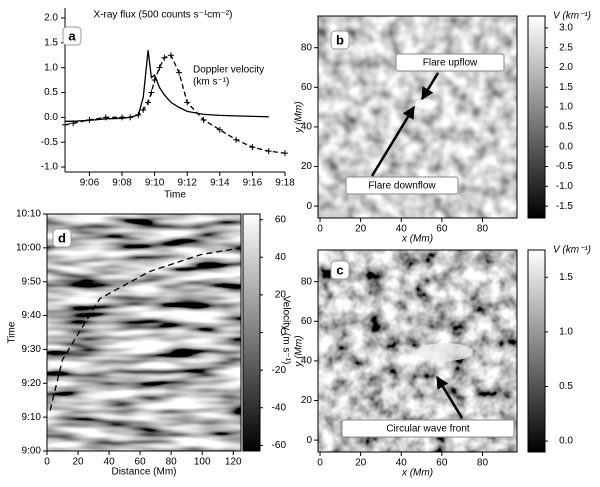 The height and width of the screenshot is (487, 600). I want to click on y-axis-label: Time, so click(12, 332).